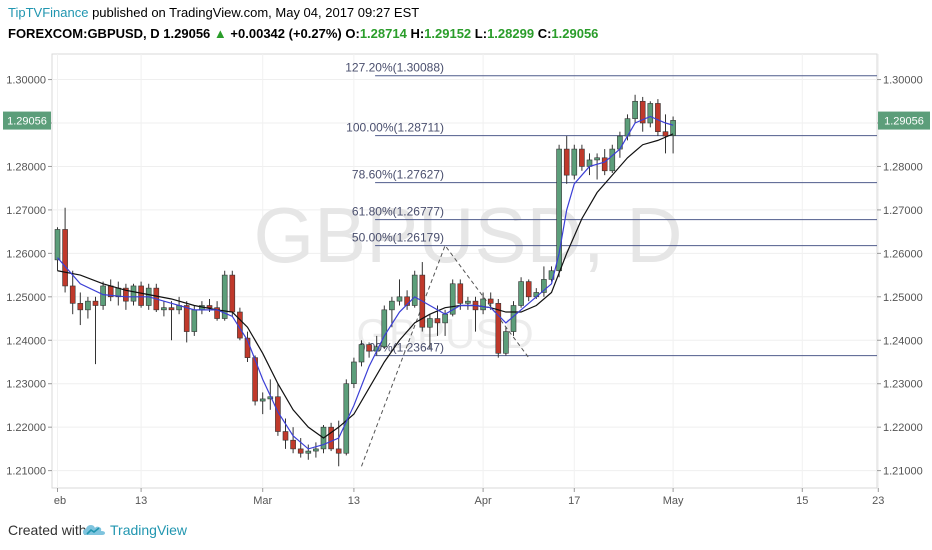 Image resolution: width=932 pixels, height=550 pixels. What do you see at coordinates (481, 33) in the screenshot?
I see `low-label: L:` at bounding box center [481, 33].